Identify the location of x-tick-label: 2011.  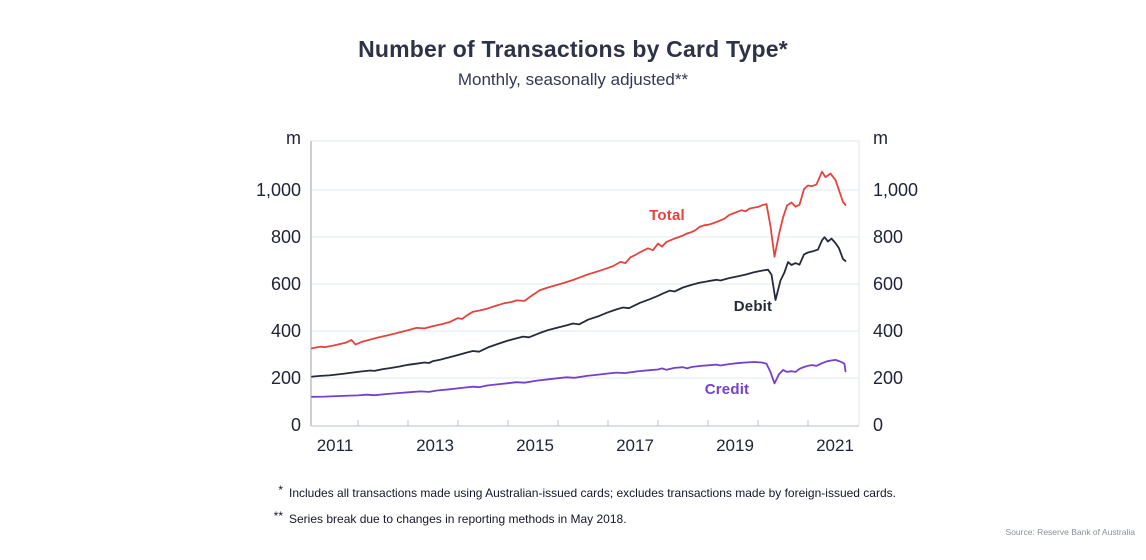
(335, 445).